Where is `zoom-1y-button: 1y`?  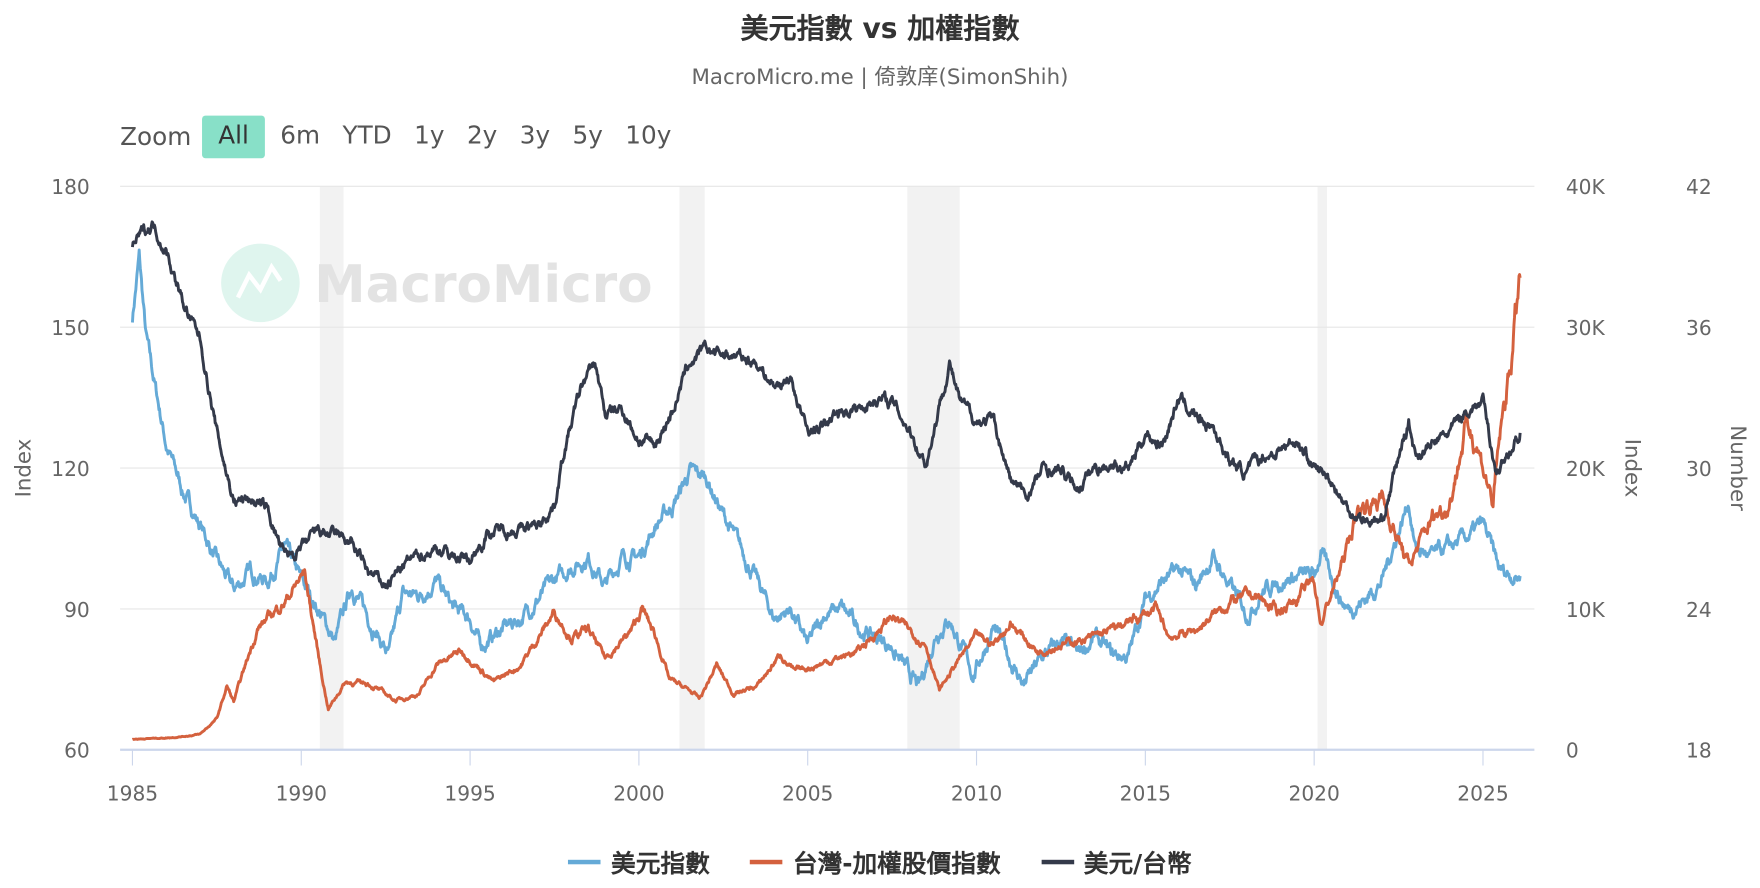 zoom-1y-button: 1y is located at coordinates (429, 136).